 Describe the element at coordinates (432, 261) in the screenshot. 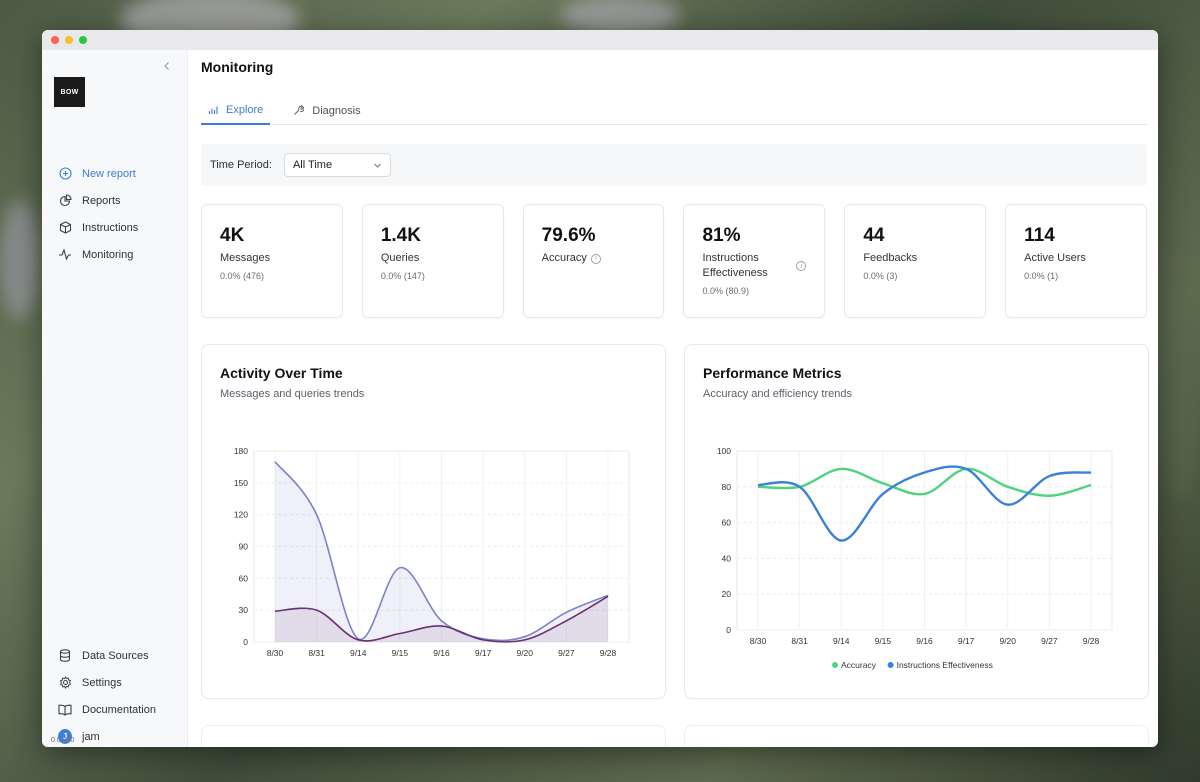

I see `metric-card-queries: 1.4K Queries 0.0% (147)` at that location.